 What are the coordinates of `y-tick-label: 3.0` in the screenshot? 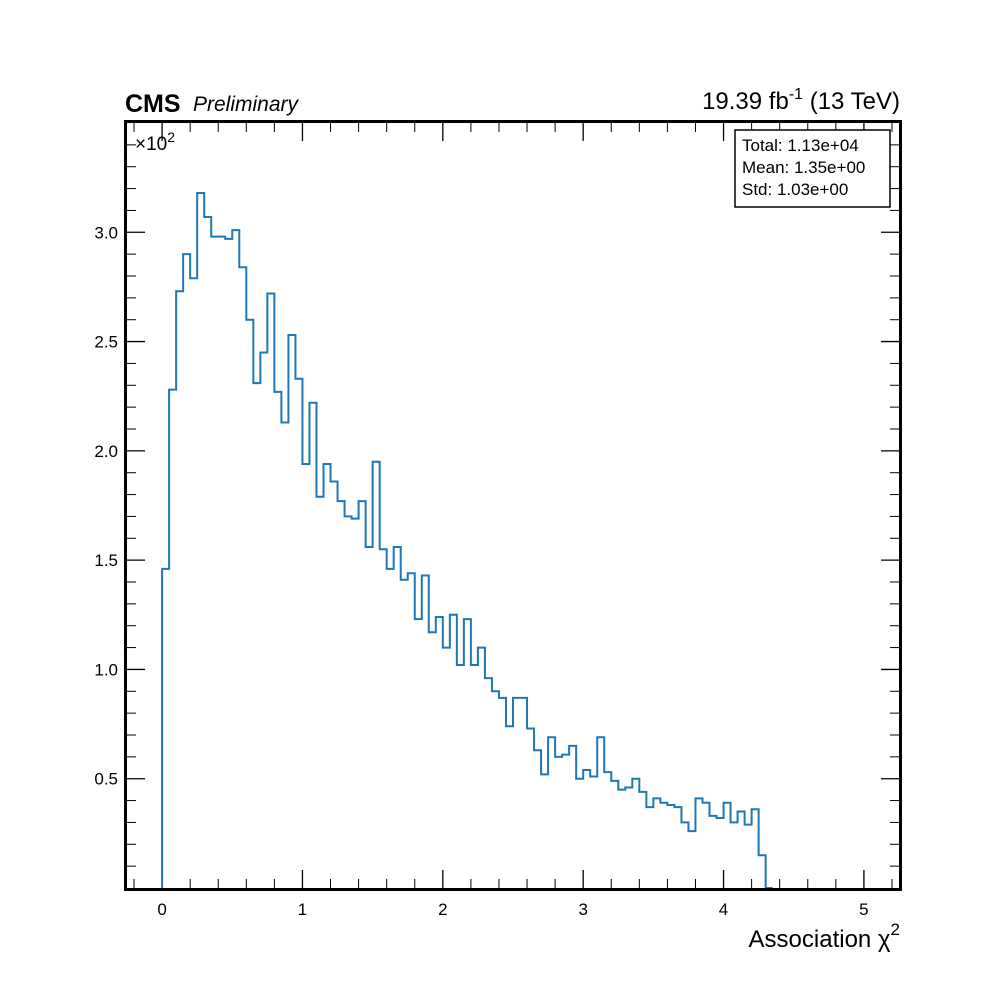 It's located at (106, 232).